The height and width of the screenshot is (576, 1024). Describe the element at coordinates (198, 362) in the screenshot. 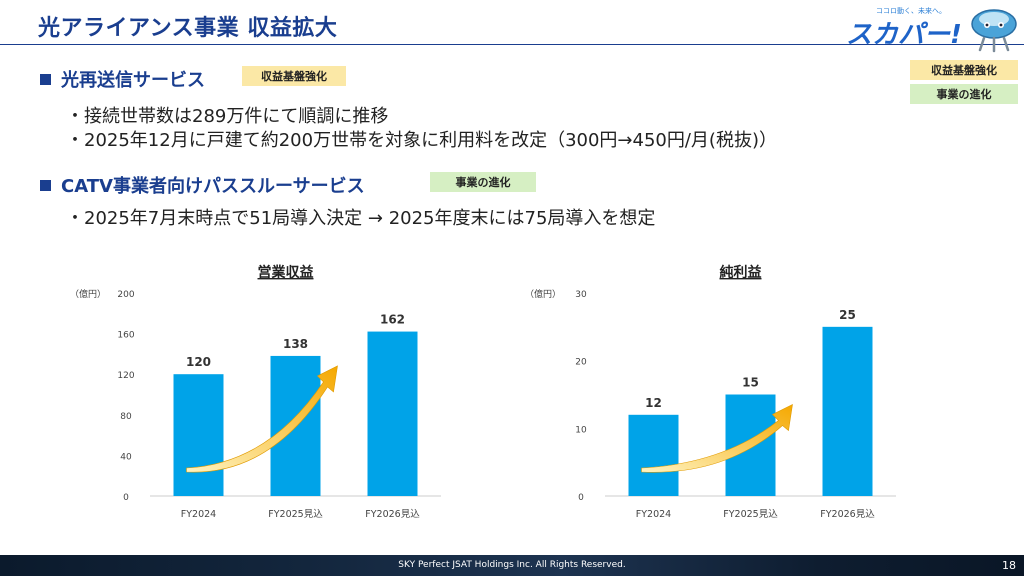

I see `data-label: 120` at that location.